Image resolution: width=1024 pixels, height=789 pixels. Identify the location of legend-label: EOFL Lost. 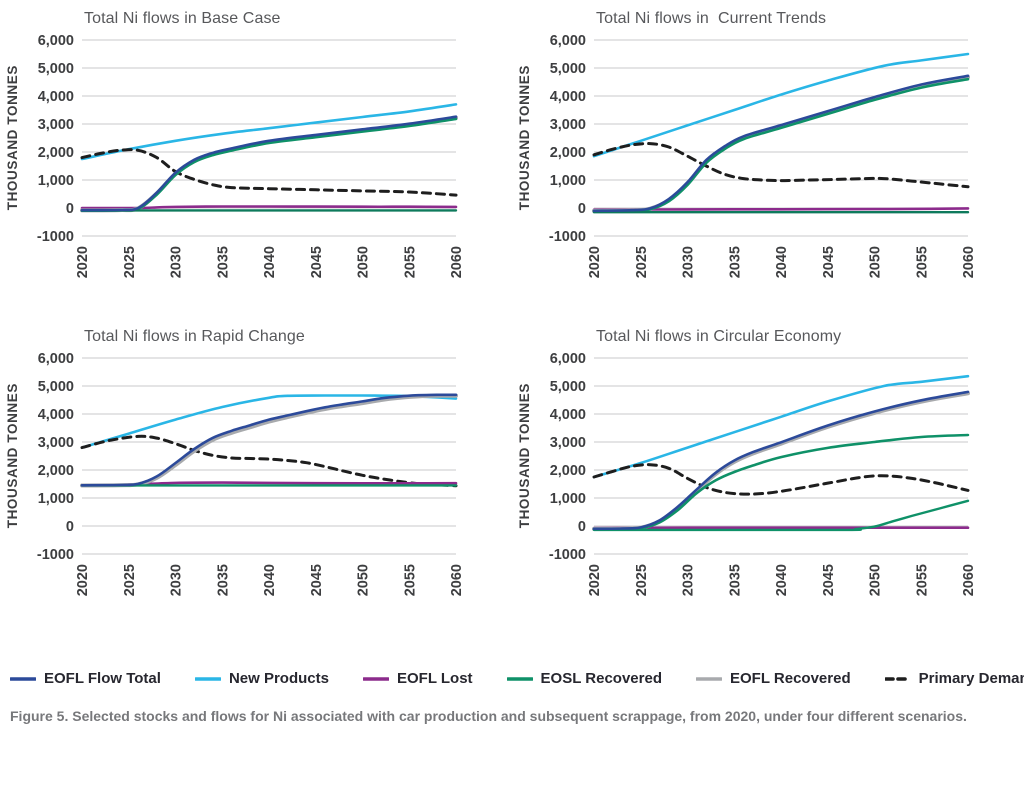
(434, 678).